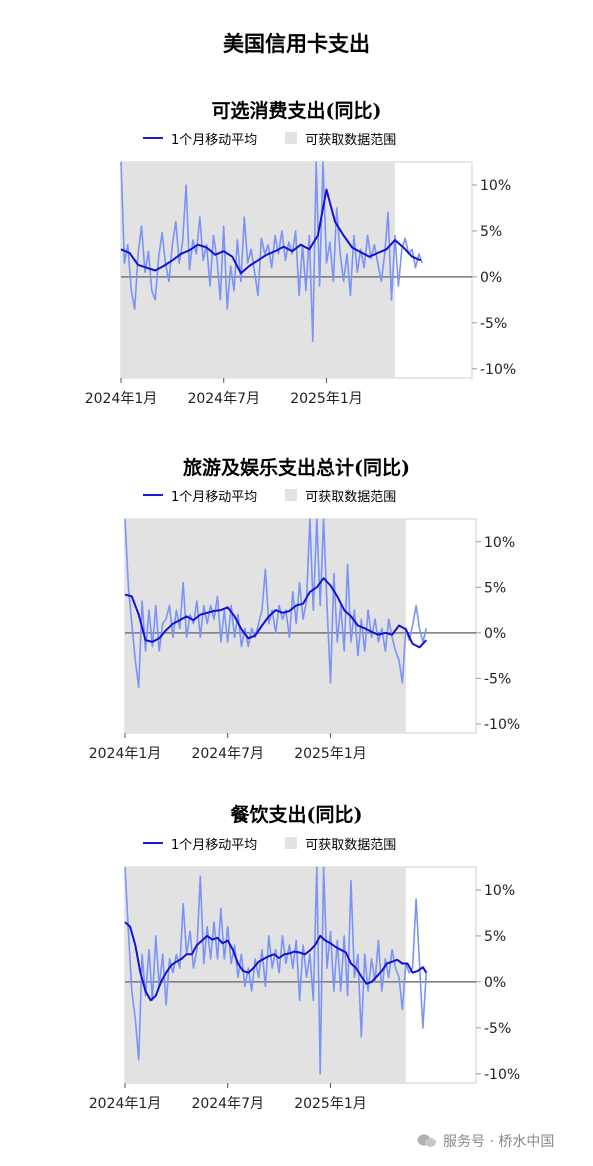 This screenshot has width=593, height=1166. Describe the element at coordinates (499, 1142) in the screenshot. I see `watermark-text: 服务号 · 桥水中国` at that location.